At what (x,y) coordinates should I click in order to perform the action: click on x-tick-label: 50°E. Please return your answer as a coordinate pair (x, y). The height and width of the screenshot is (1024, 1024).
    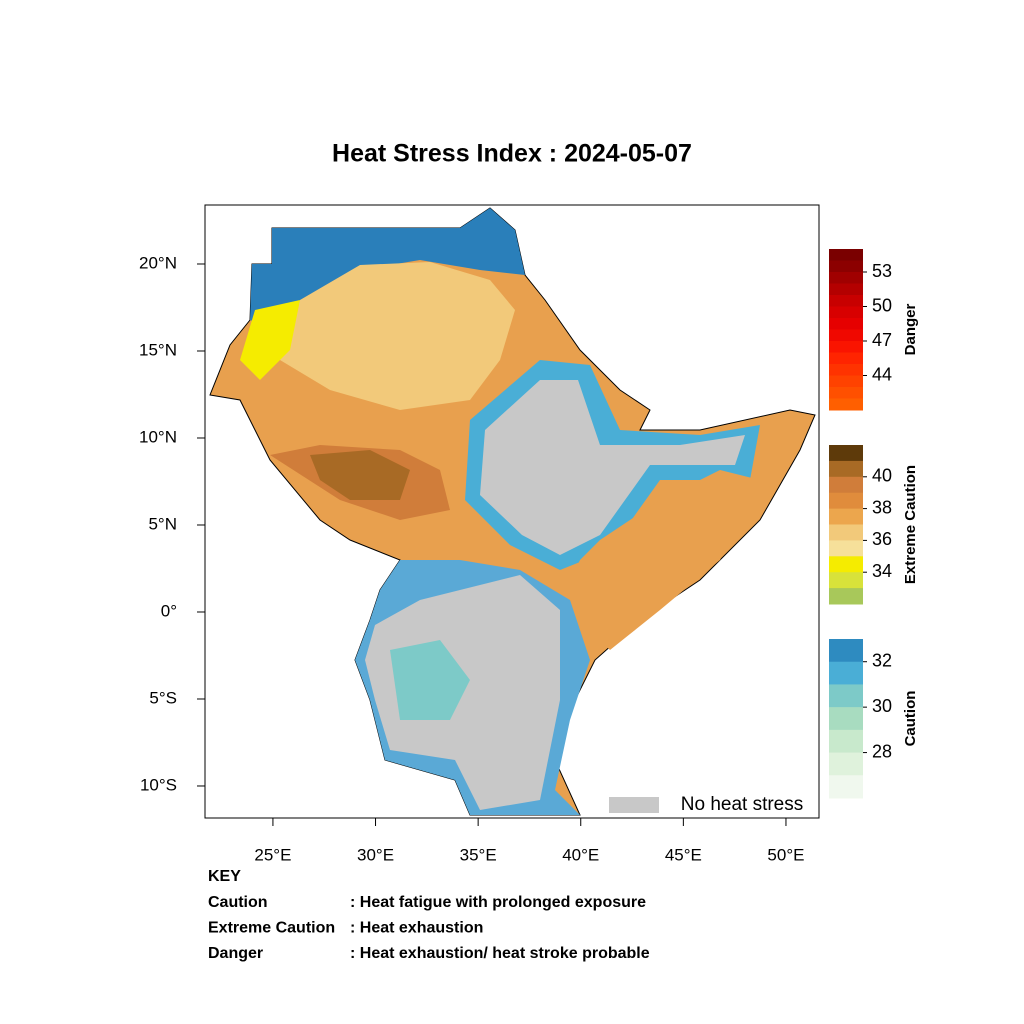
    Looking at the image, I should click on (785, 854).